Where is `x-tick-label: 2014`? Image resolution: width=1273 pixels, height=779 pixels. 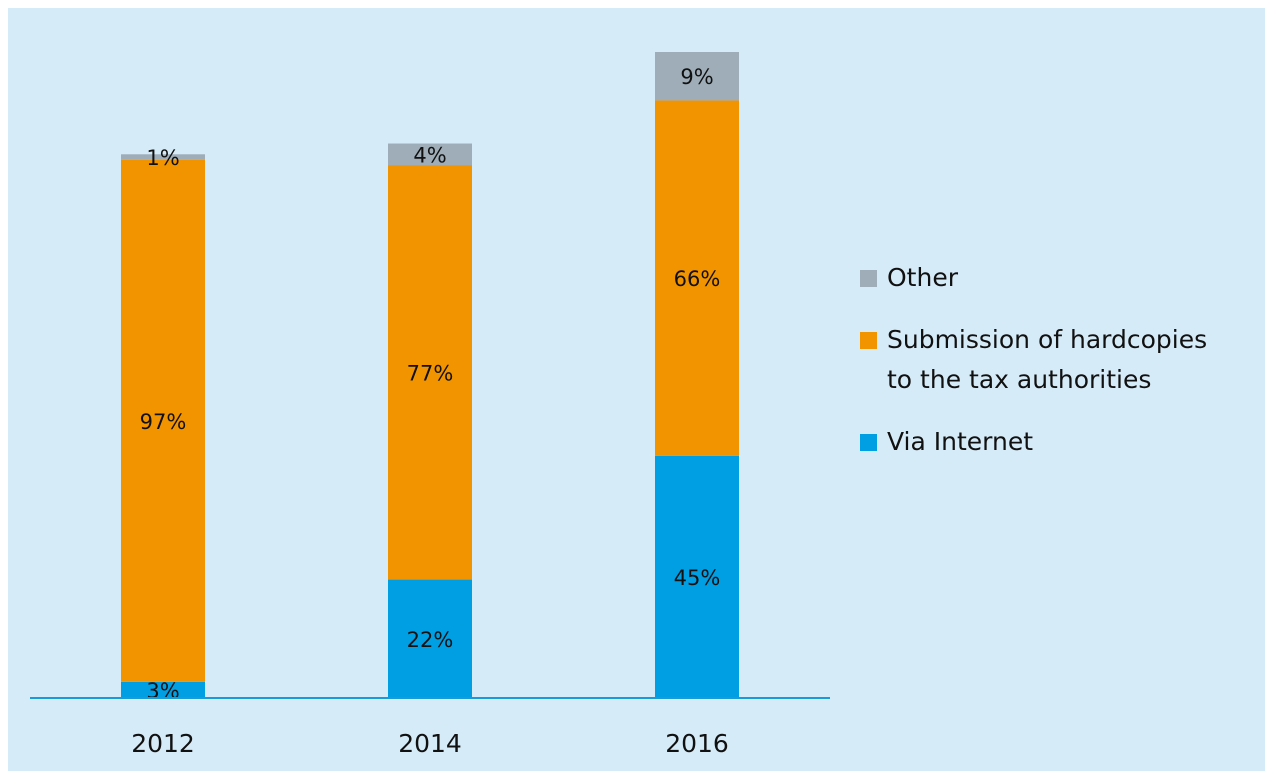
x-tick-label: 2014 is located at coordinates (430, 743).